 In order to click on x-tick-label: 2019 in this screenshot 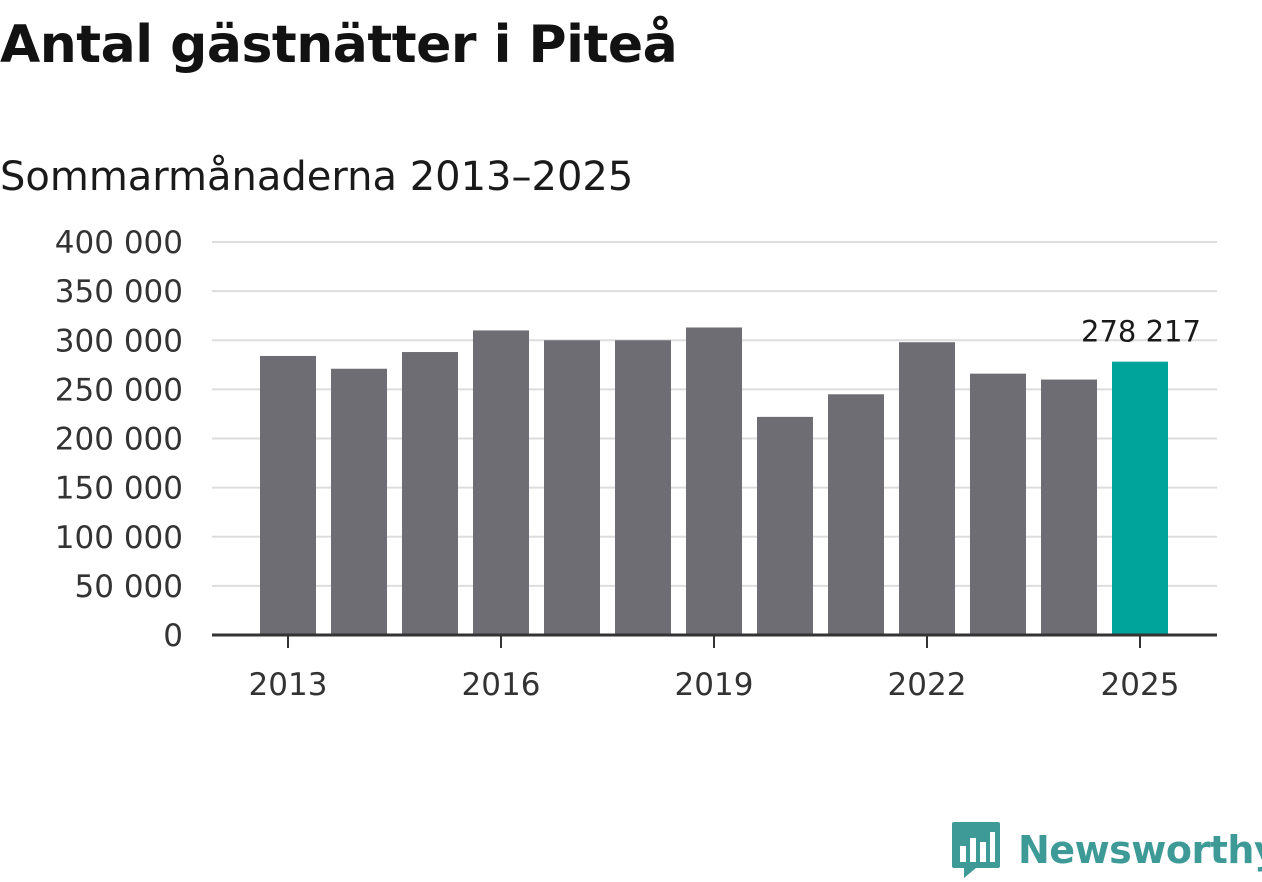, I will do `click(714, 685)`.